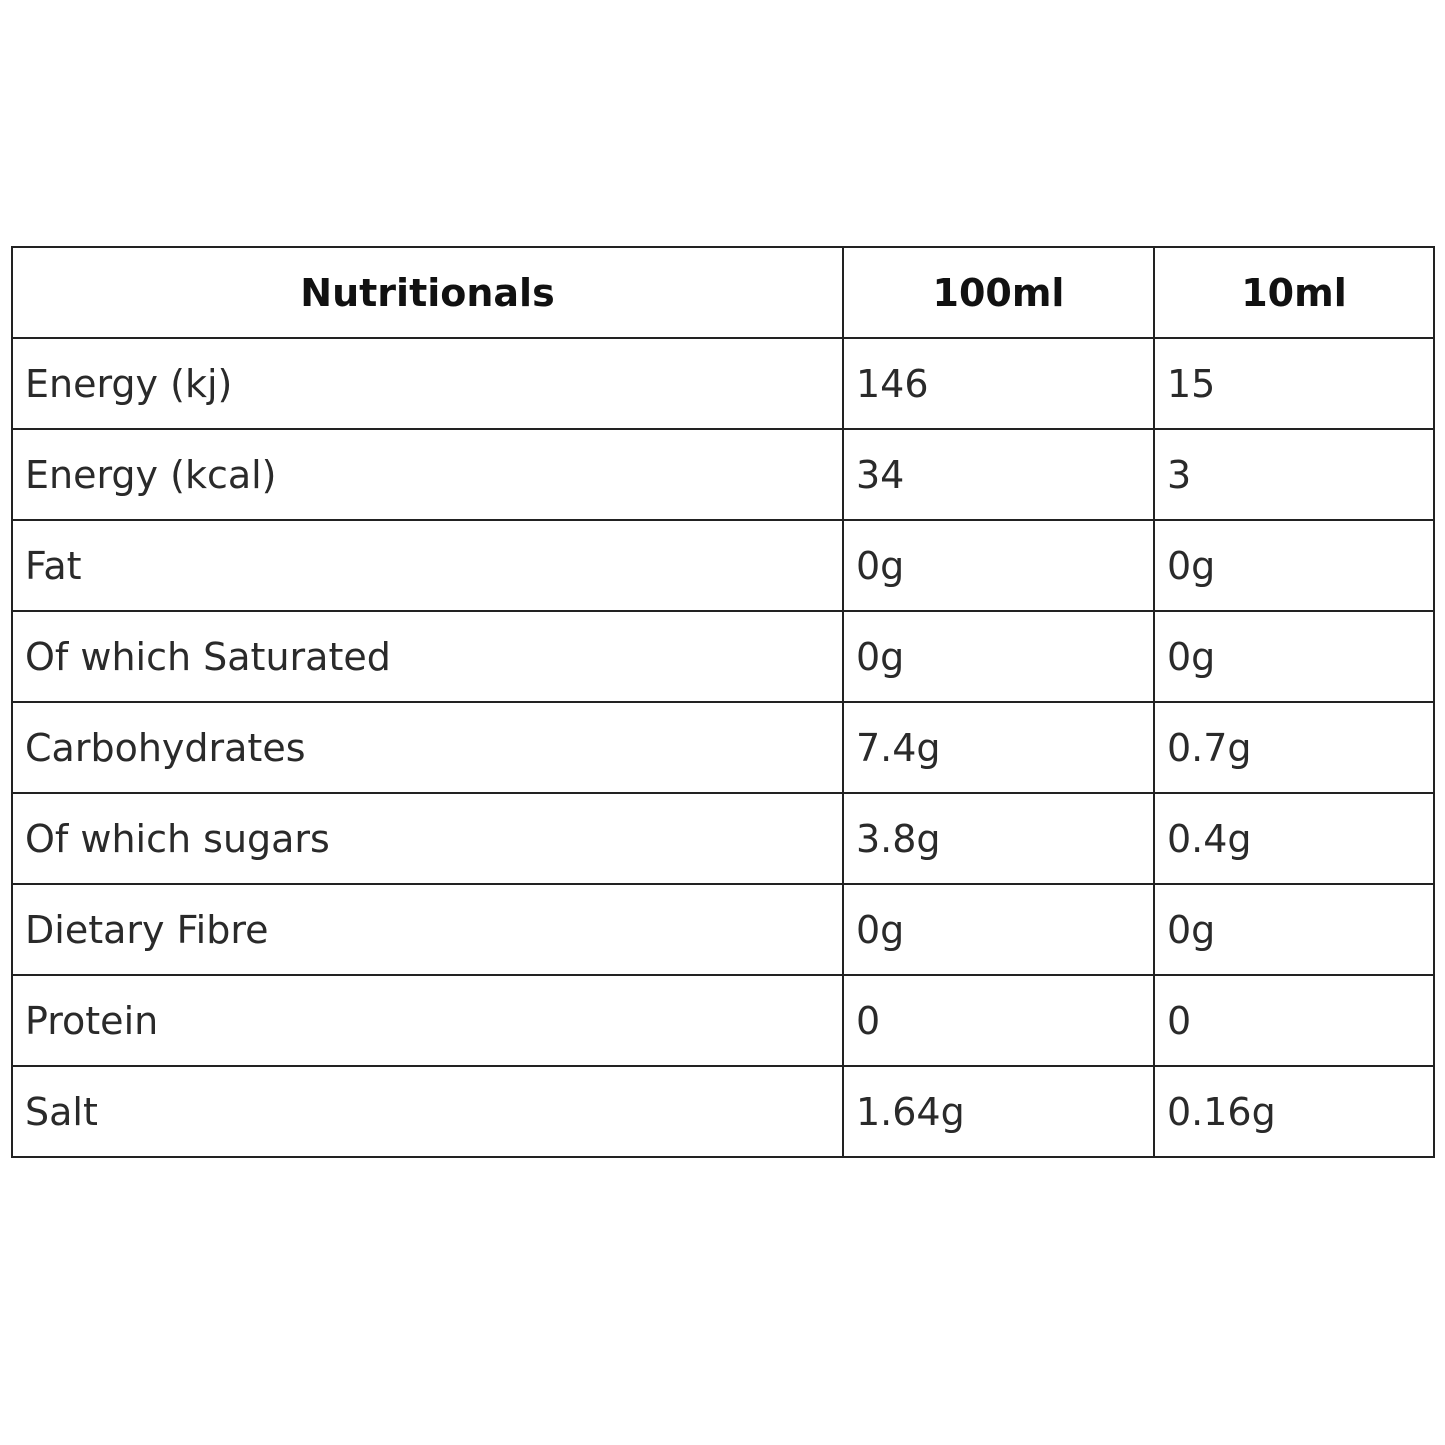  I want to click on table-row: Fat 0g 0g, so click(723, 565).